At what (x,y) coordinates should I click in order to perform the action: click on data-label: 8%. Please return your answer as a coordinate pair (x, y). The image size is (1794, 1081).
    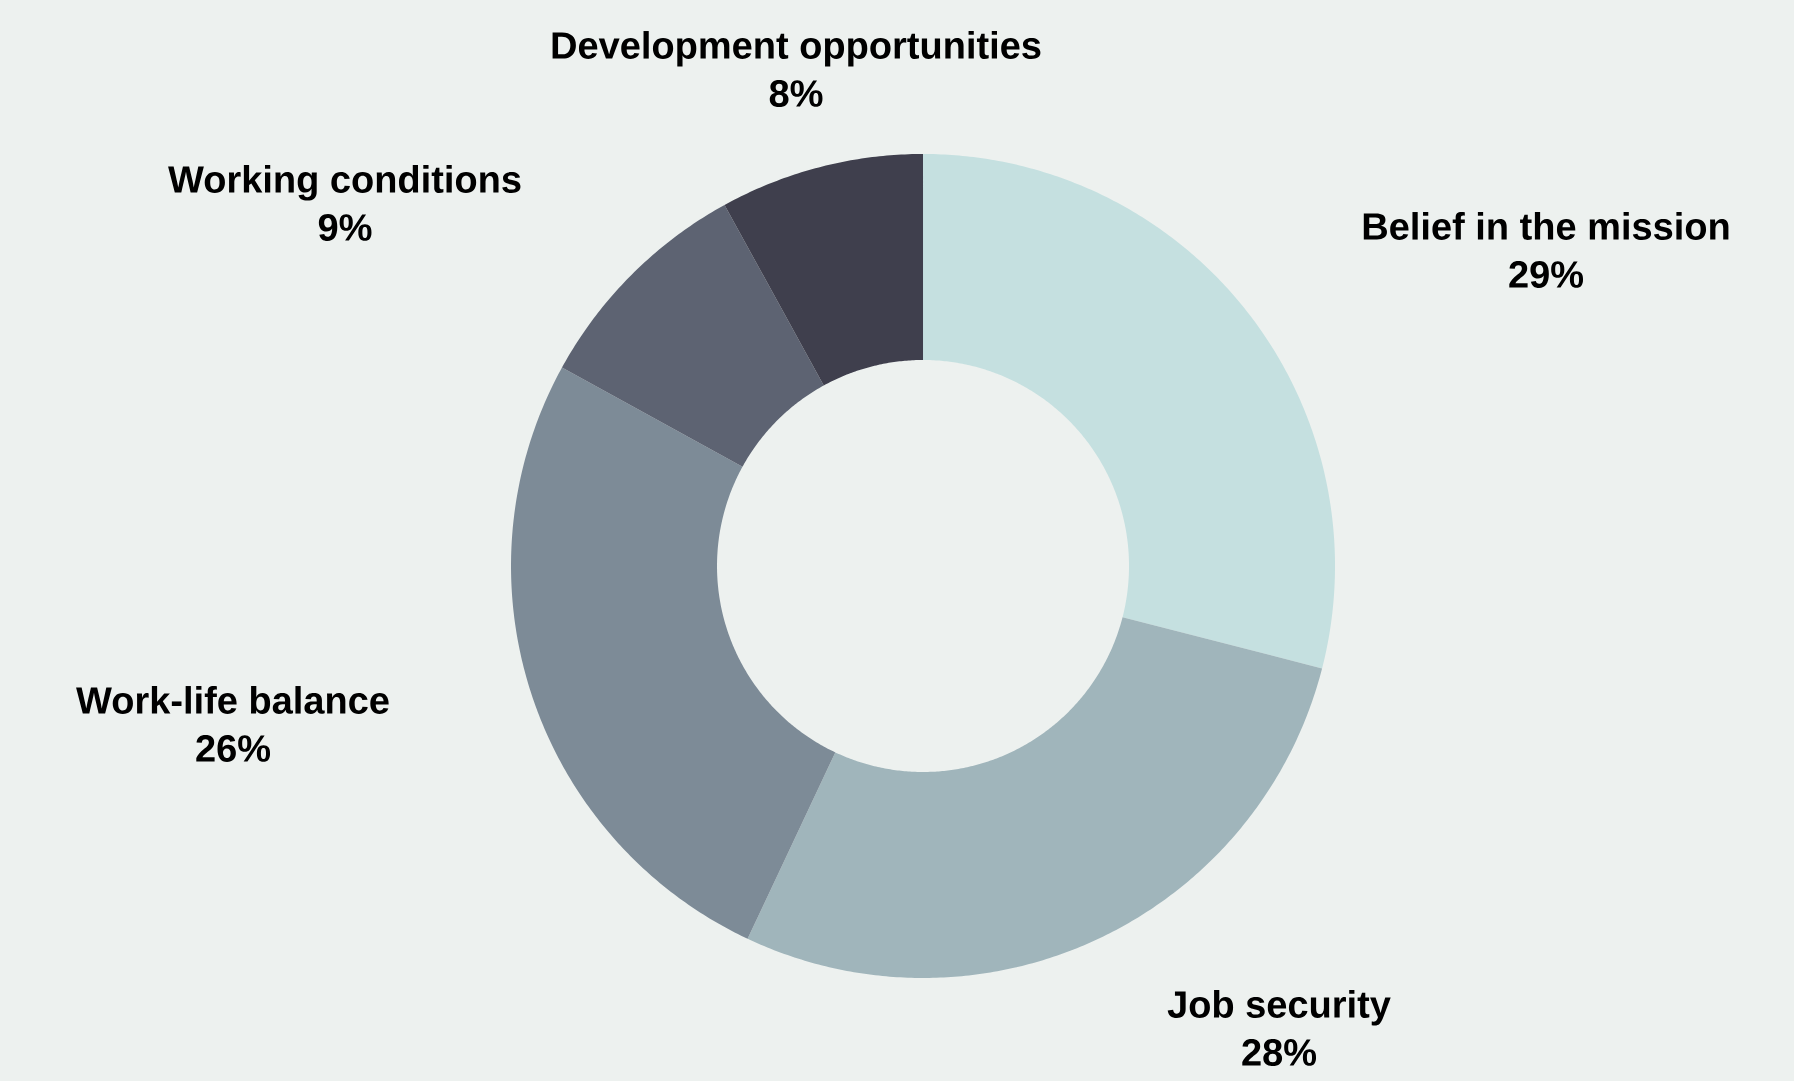
    Looking at the image, I should click on (796, 93).